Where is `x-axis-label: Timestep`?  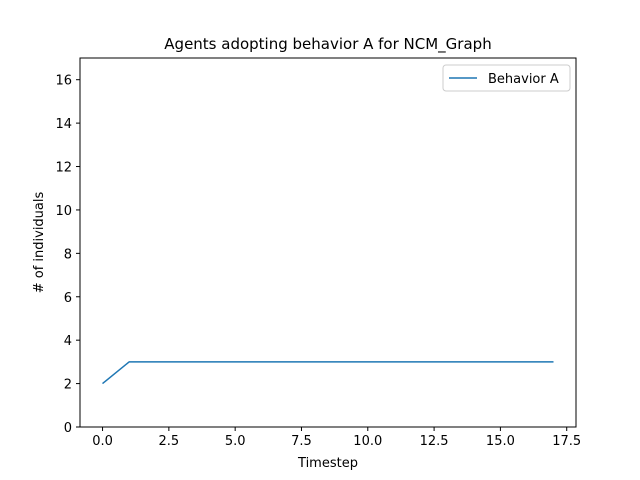
x-axis-label: Timestep is located at coordinates (327, 463).